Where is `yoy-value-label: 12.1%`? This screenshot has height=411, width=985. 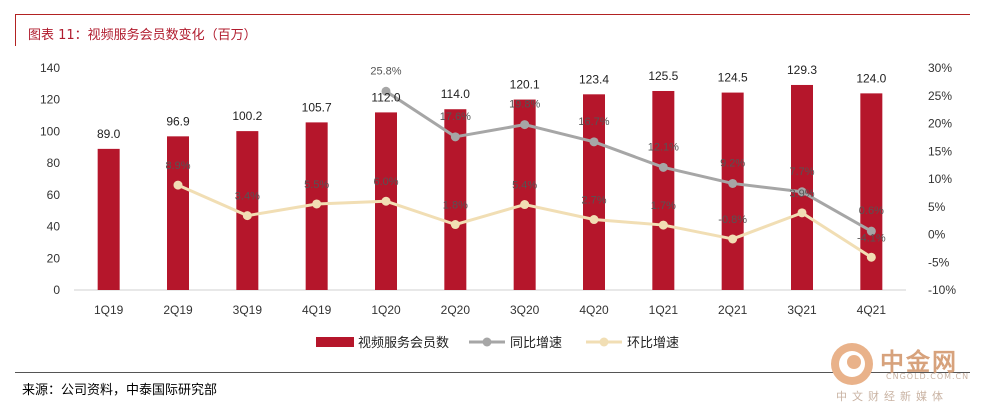 yoy-value-label: 12.1% is located at coordinates (663, 147).